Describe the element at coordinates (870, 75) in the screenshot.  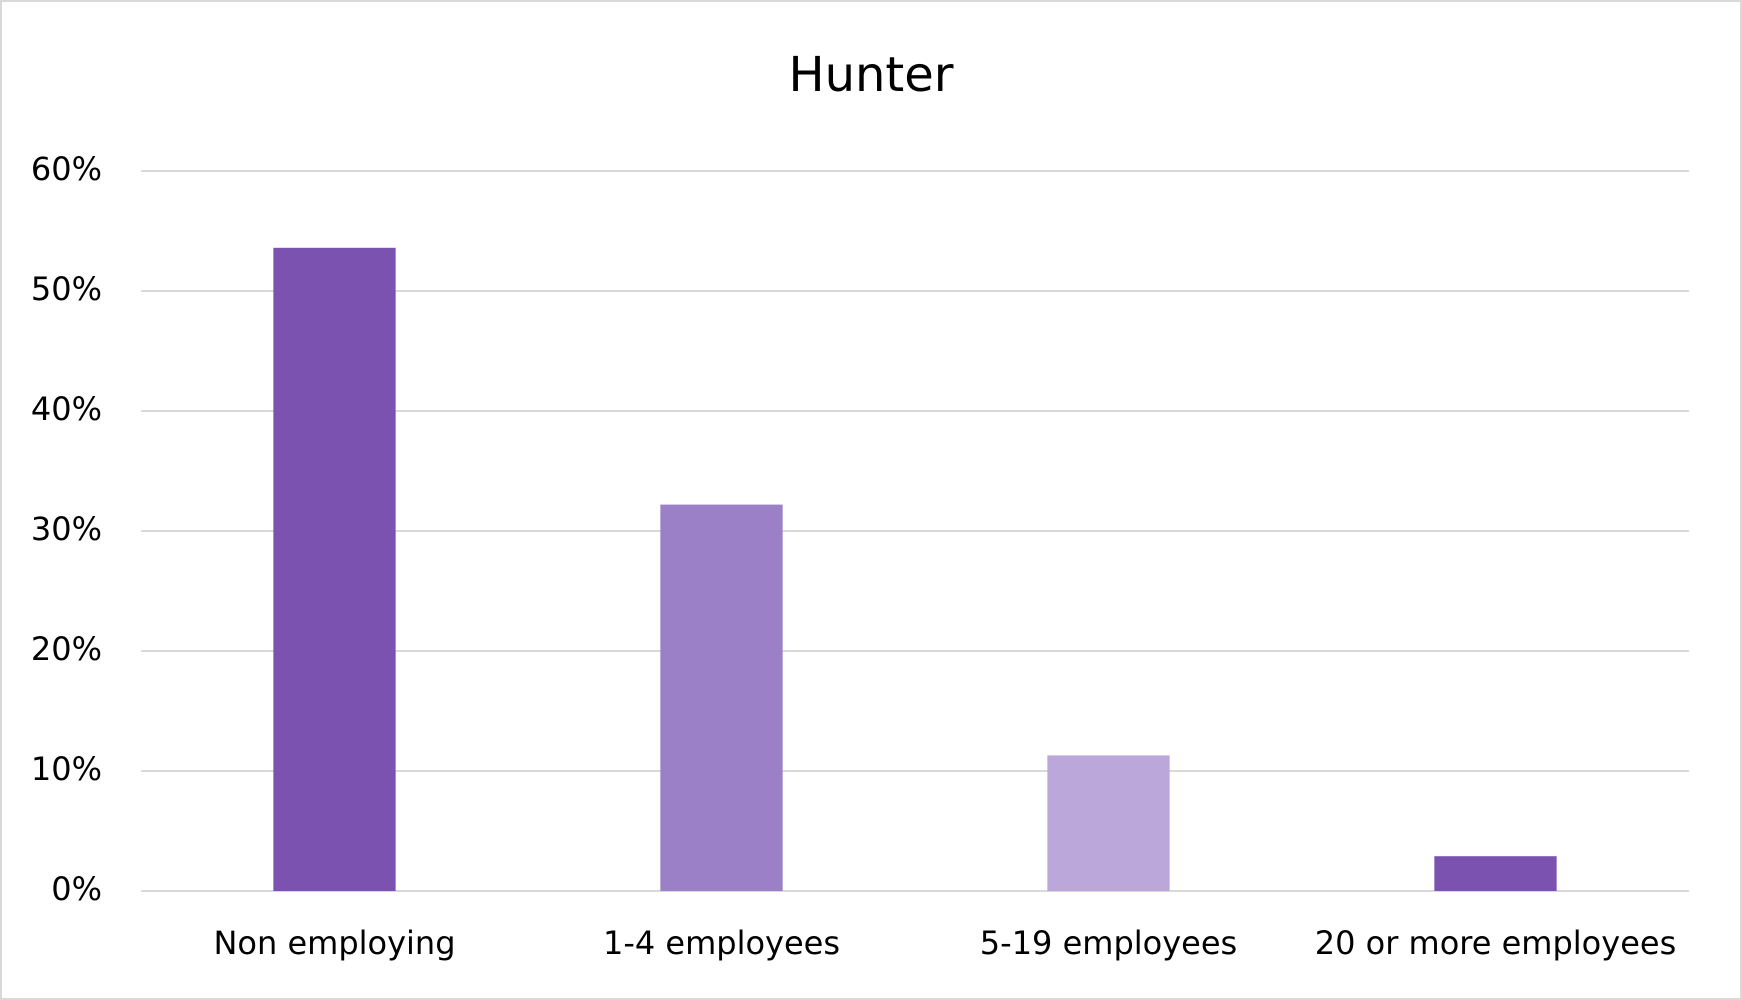
I see `chart-title: Hunter` at that location.